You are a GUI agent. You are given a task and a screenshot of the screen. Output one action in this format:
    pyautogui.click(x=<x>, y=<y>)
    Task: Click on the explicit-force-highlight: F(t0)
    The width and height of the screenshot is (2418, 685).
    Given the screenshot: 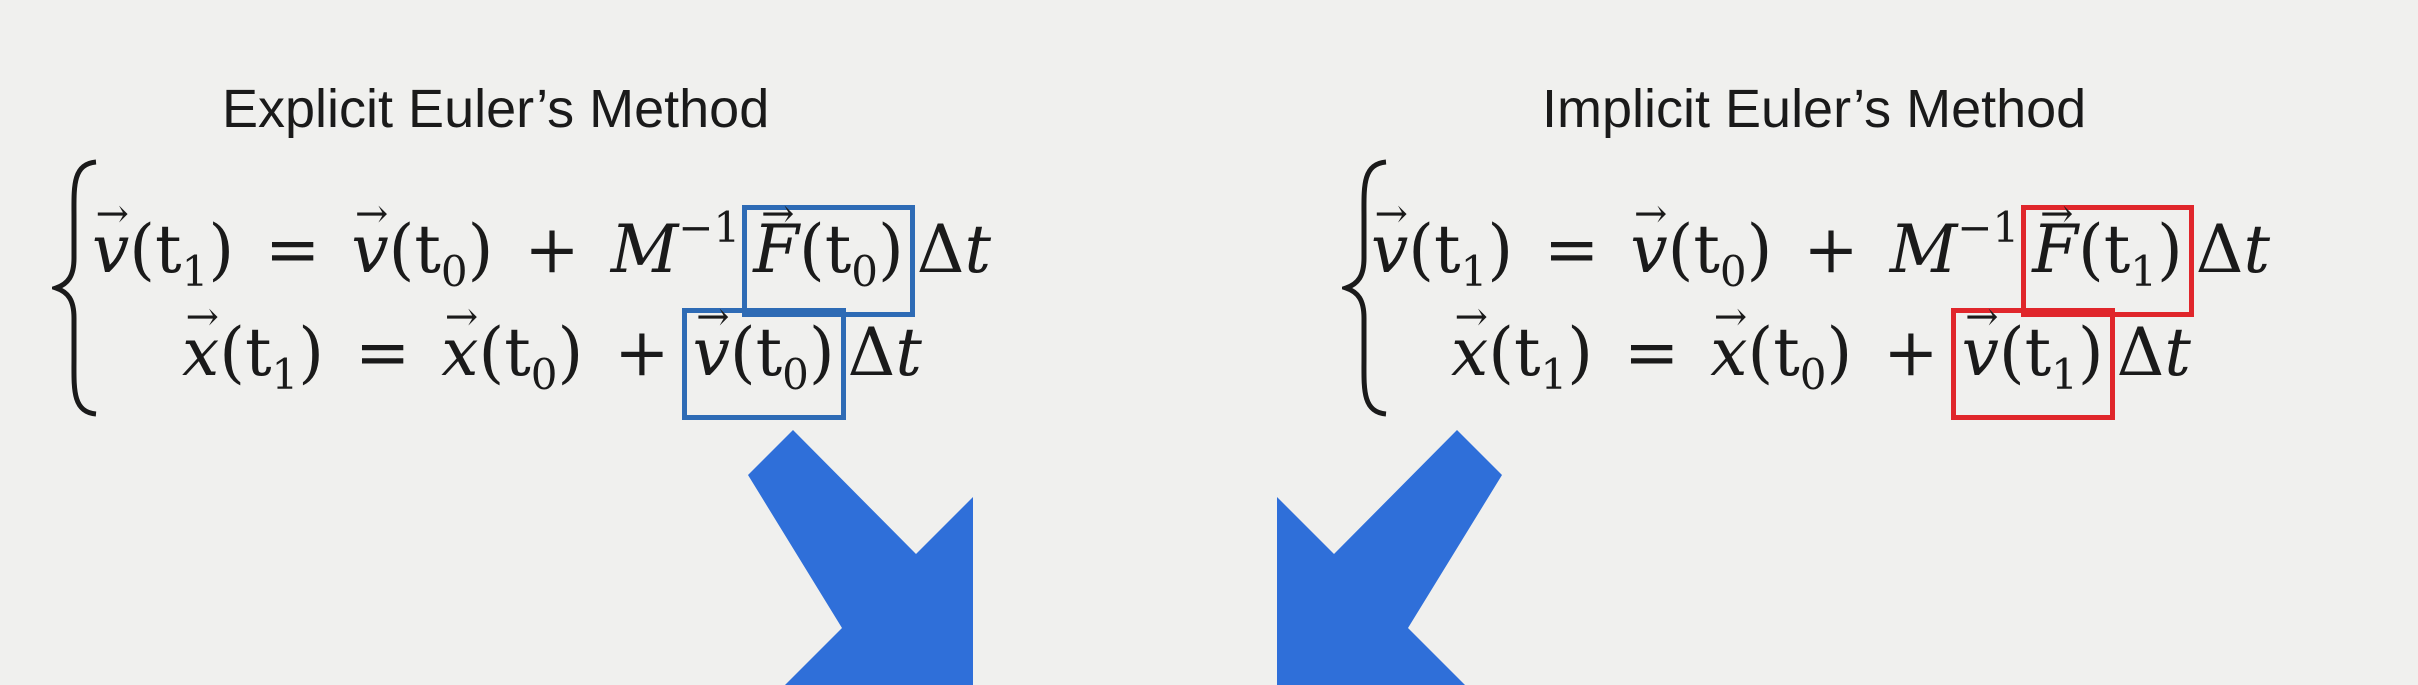 What is the action you would take?
    pyautogui.click(x=828, y=261)
    